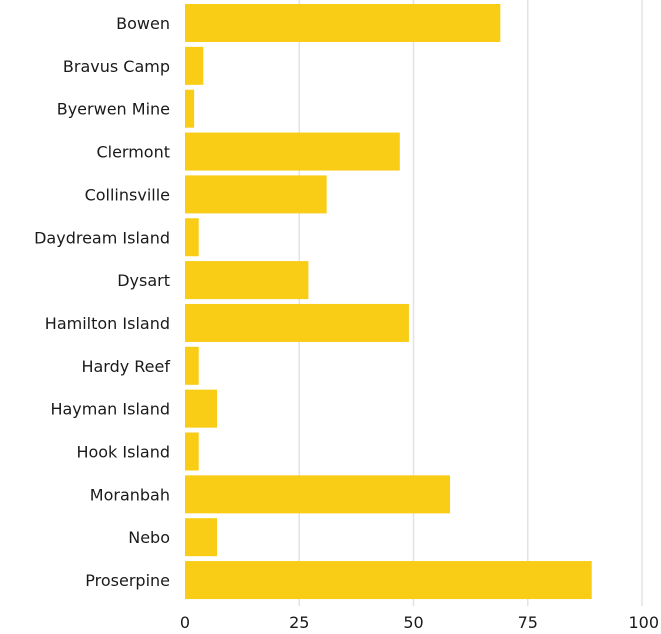 This screenshot has width=661, height=634. I want to click on category-label: Daydream Island, so click(102, 237).